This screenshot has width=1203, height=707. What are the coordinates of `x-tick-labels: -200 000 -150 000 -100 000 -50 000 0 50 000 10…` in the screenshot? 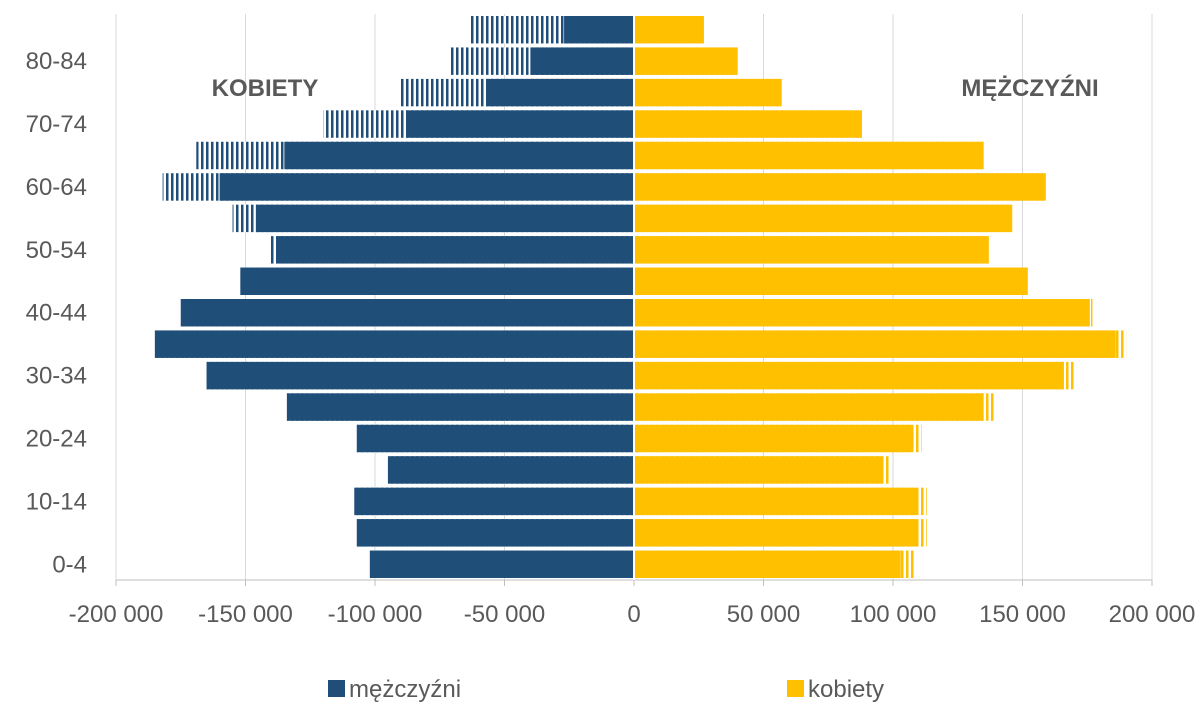 It's located at (632, 614).